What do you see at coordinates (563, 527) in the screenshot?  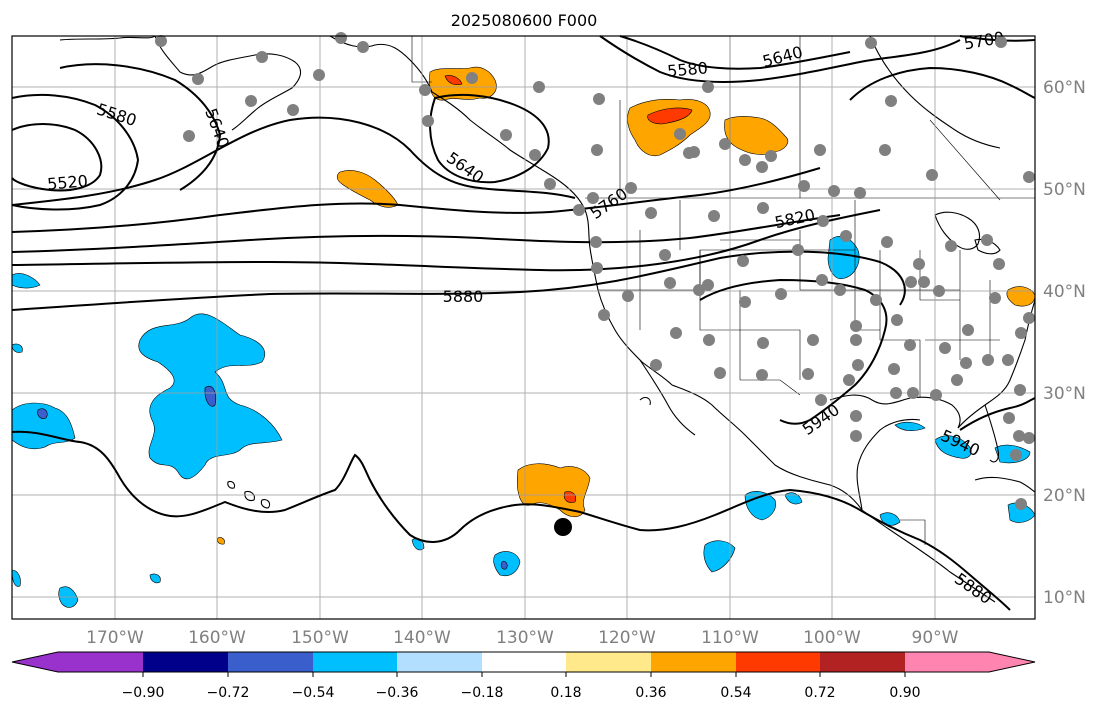 I see `storm-center-marker` at bounding box center [563, 527].